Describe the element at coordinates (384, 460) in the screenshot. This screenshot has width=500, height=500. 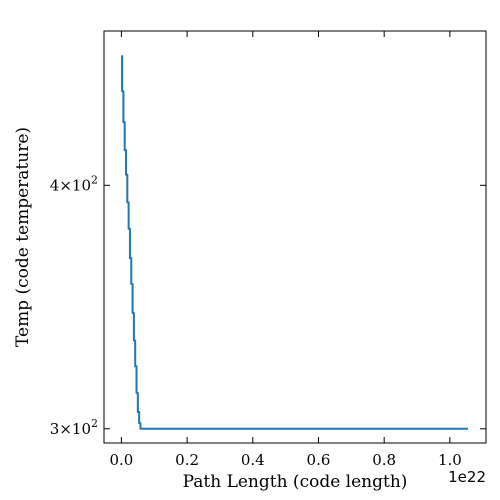
I see `x-tick-label-4: 0.8` at that location.